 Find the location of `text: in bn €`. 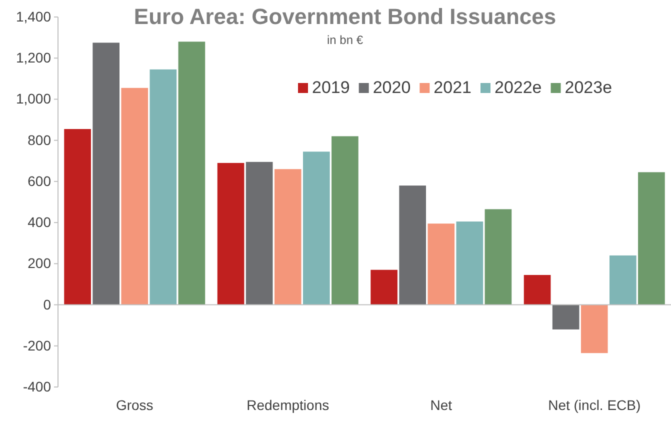

text: in bn € is located at coordinates (345, 40).